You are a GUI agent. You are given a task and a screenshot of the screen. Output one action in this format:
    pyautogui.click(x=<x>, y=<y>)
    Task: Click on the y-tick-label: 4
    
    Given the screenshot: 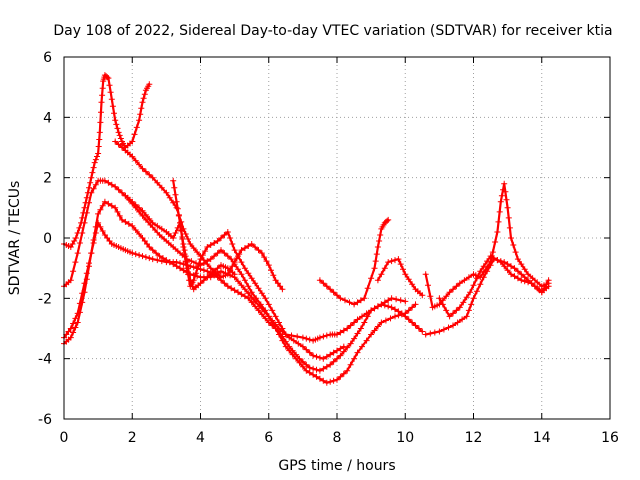 What is the action you would take?
    pyautogui.click(x=47, y=118)
    